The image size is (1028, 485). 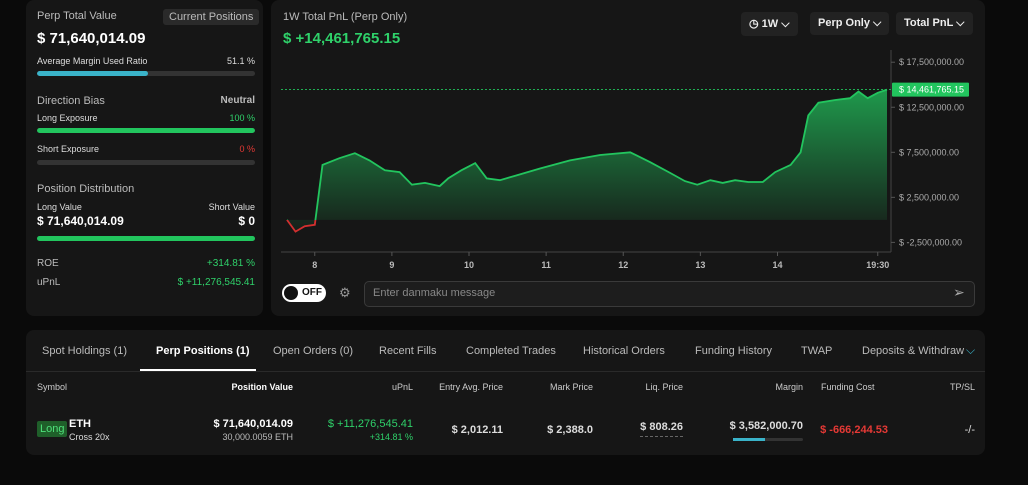 I want to click on cell: -/-, so click(x=969, y=430).